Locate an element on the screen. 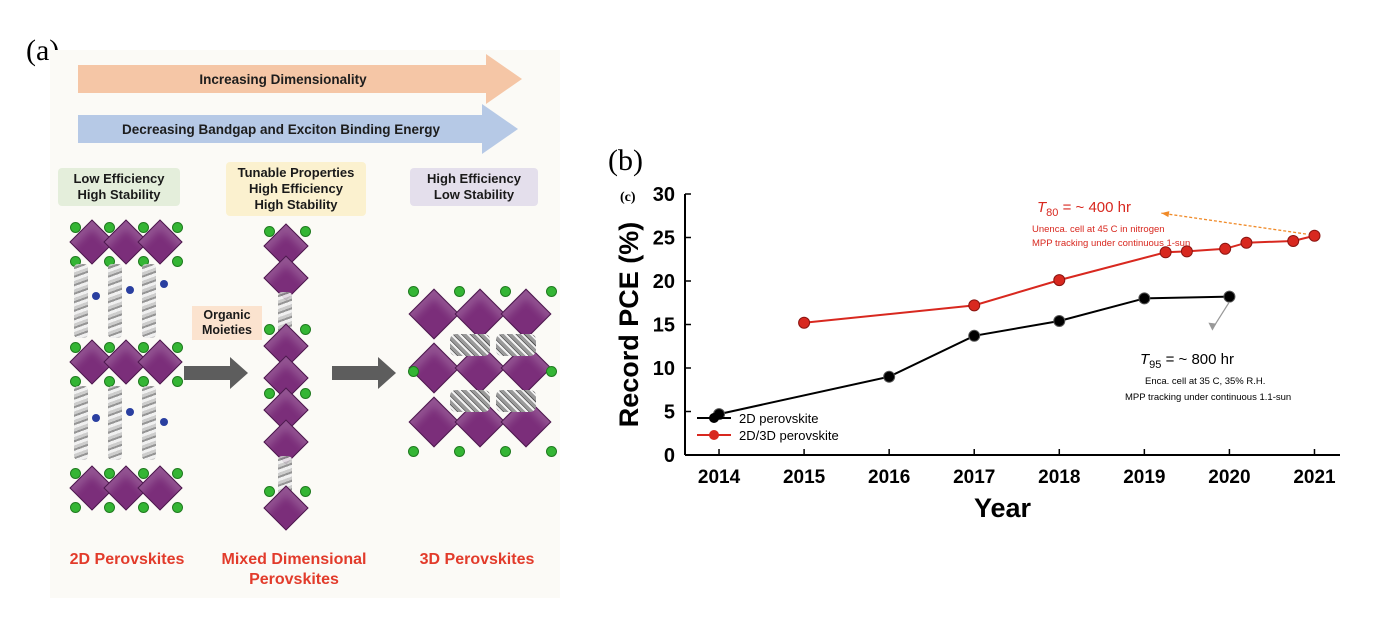 This screenshot has height=635, width=1384. x-tick-label: 2017 is located at coordinates (974, 477).